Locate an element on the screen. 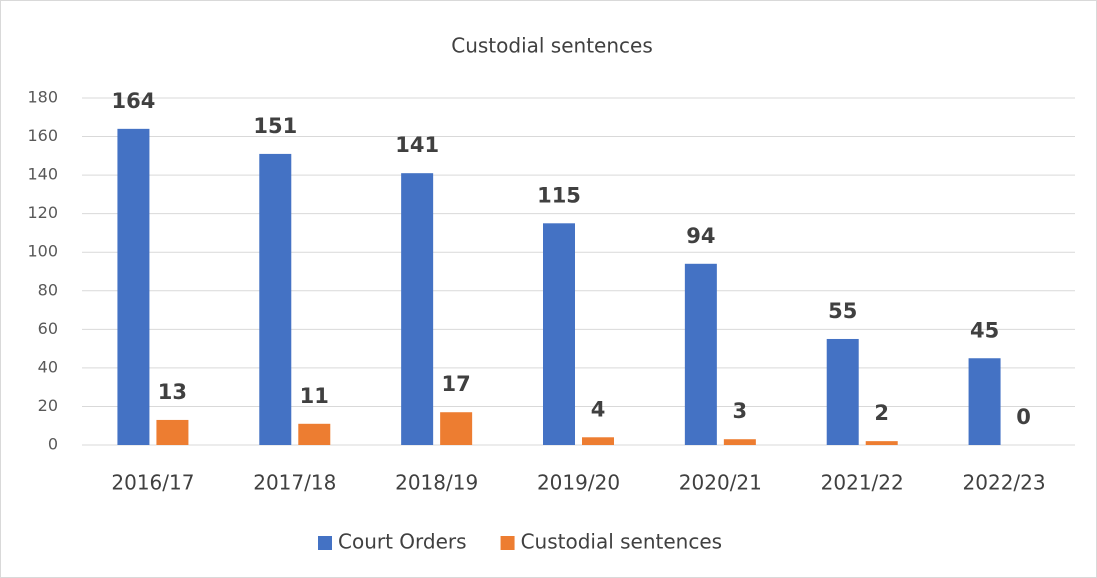  data-label: 11 is located at coordinates (314, 396).